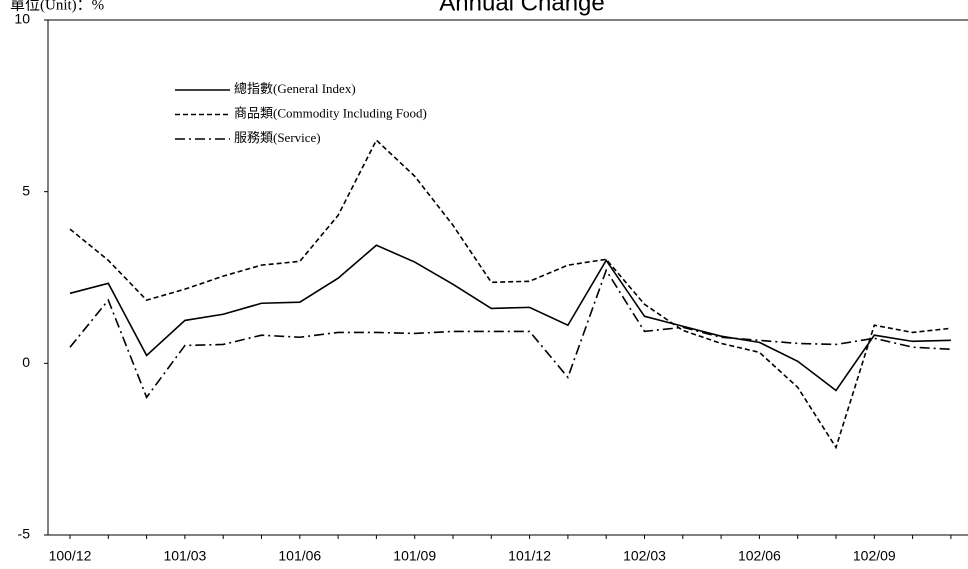  I want to click on x-tick-label: 101/06, so click(299, 556).